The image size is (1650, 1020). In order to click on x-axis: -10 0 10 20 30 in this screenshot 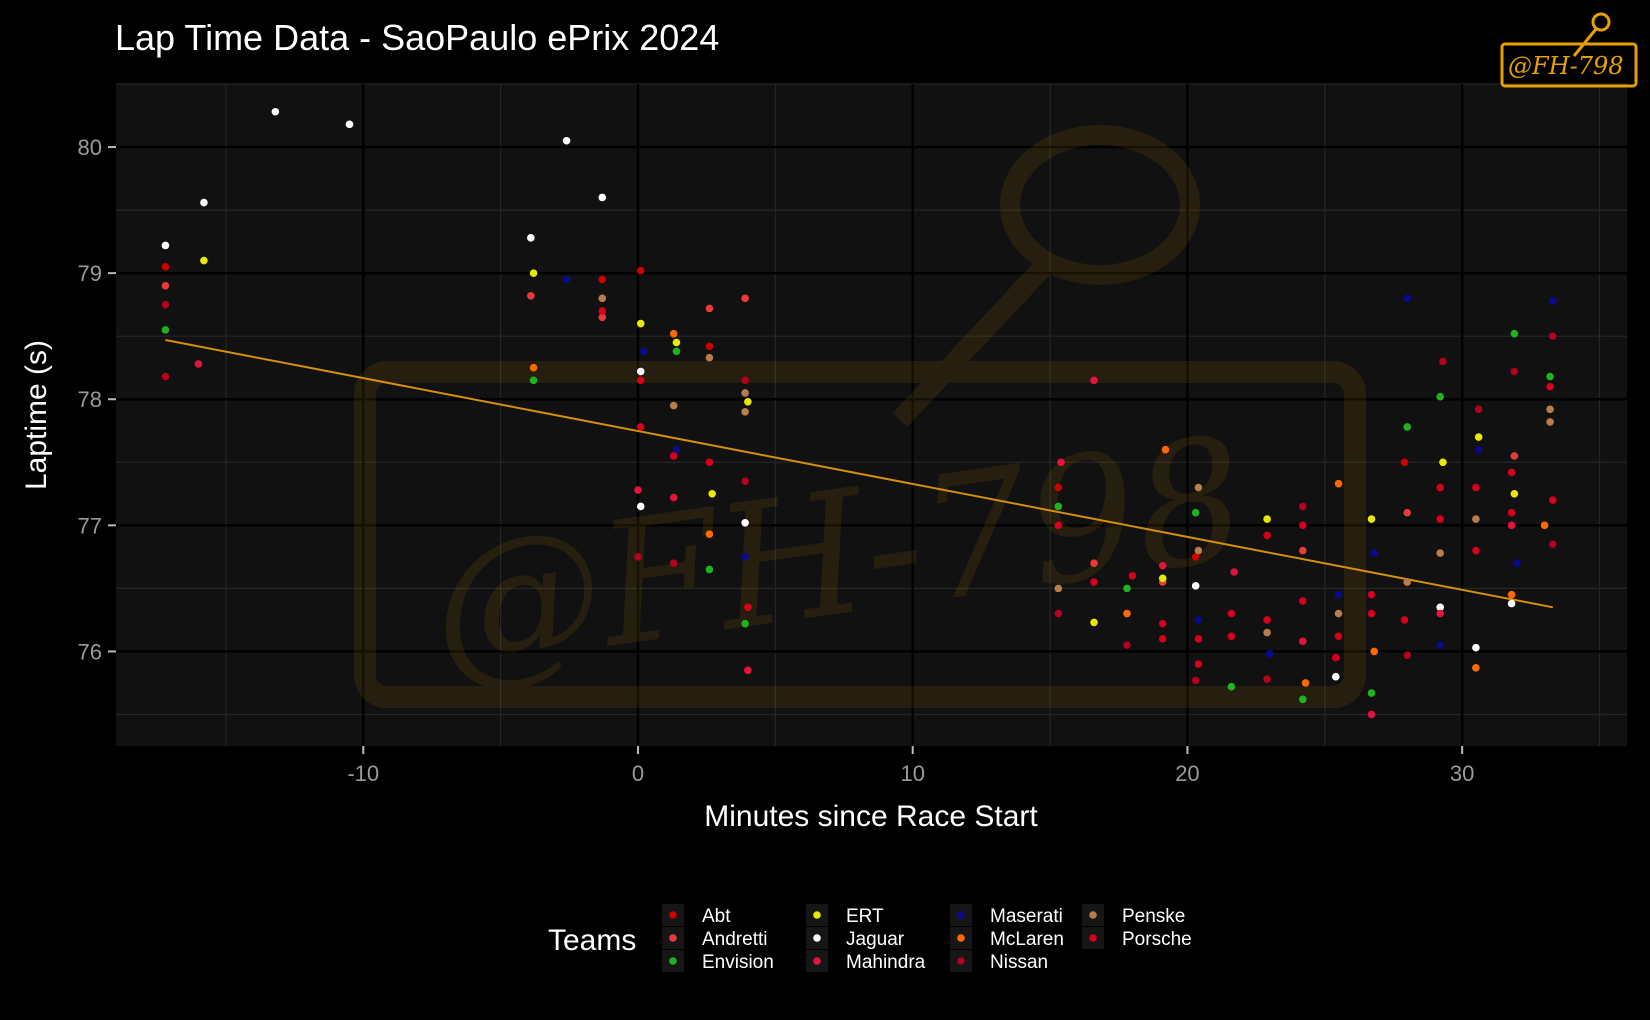, I will do `click(910, 766)`.